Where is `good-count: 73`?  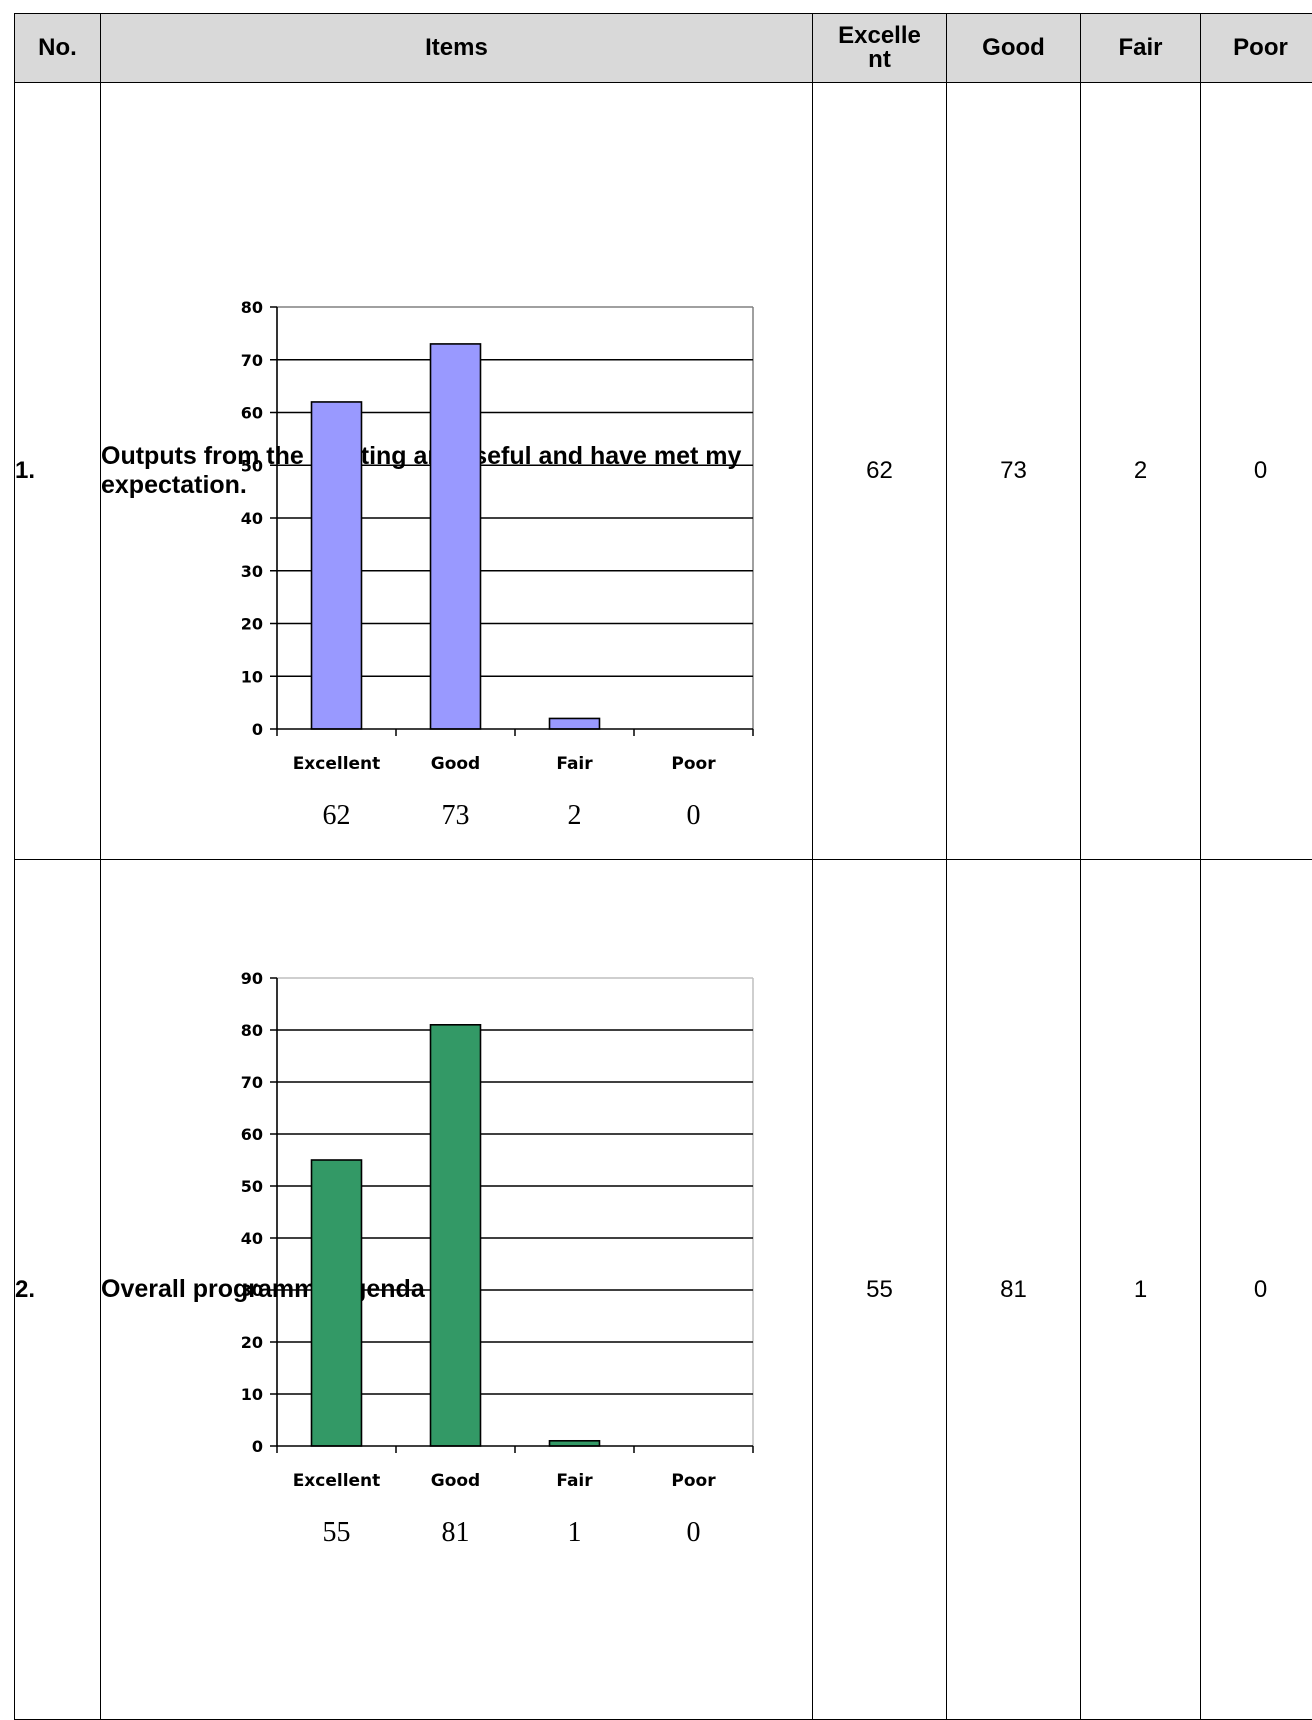
good-count: 73 is located at coordinates (1014, 471).